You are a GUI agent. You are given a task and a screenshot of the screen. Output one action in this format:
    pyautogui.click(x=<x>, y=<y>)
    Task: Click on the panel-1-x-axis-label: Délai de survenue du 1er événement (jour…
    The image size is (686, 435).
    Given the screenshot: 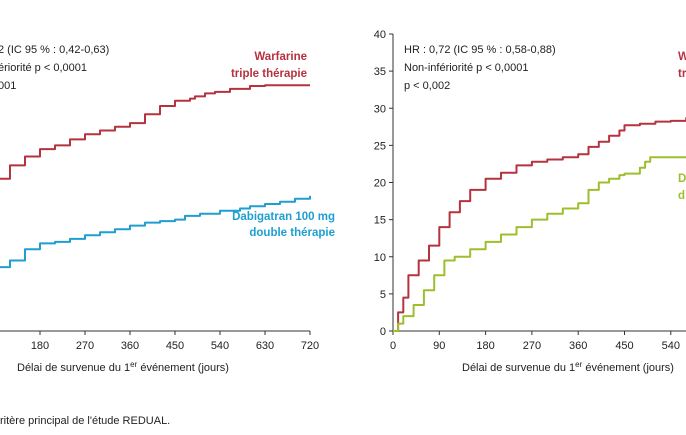 What is the action you would take?
    pyautogui.click(x=123, y=367)
    